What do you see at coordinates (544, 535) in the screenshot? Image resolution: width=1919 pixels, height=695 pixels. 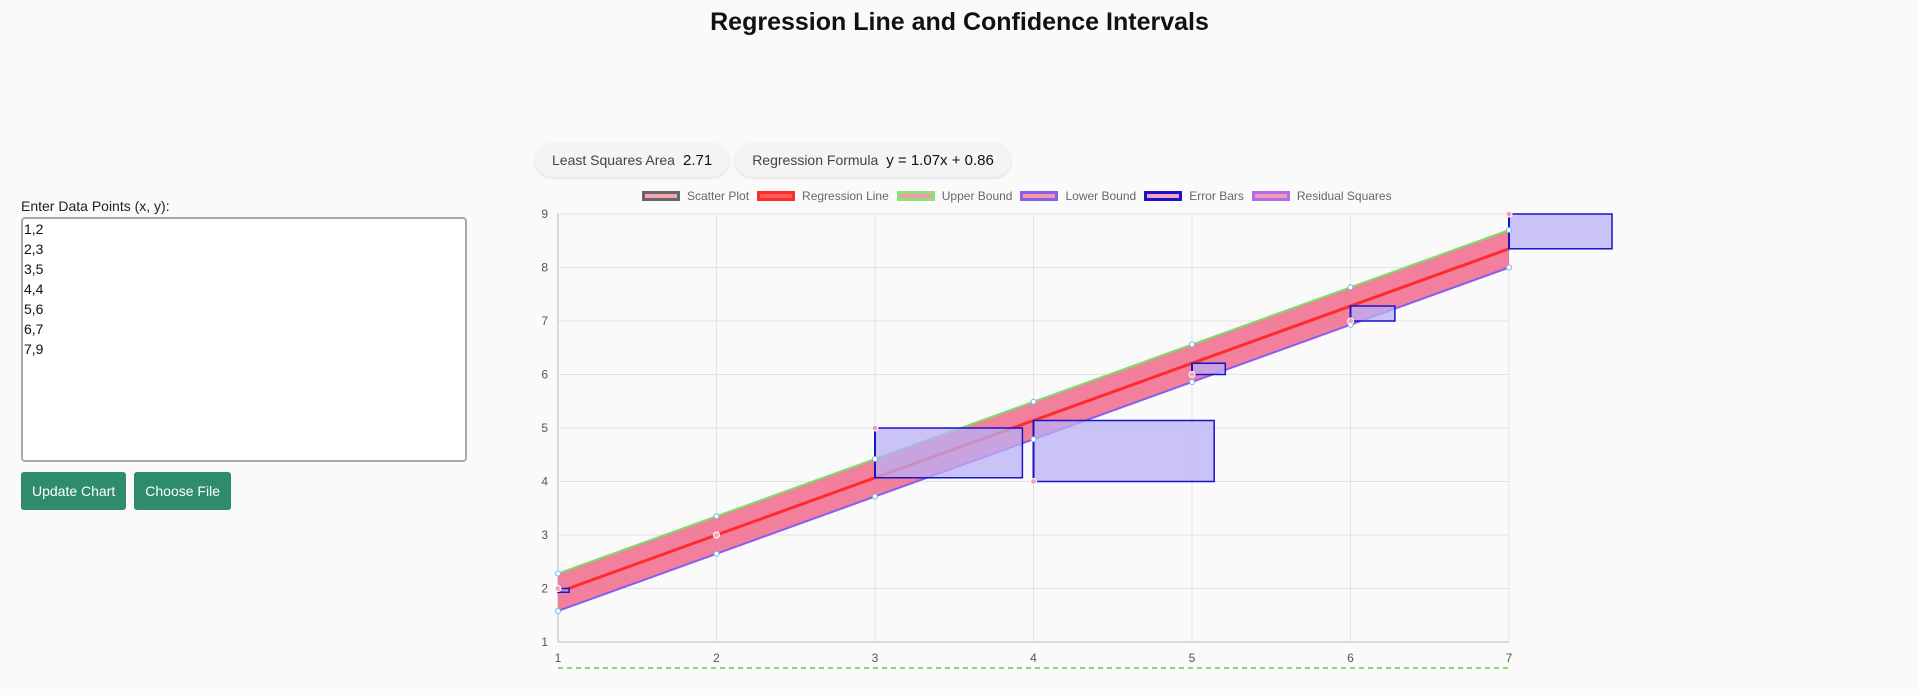 I see `y-tick-label: 3` at bounding box center [544, 535].